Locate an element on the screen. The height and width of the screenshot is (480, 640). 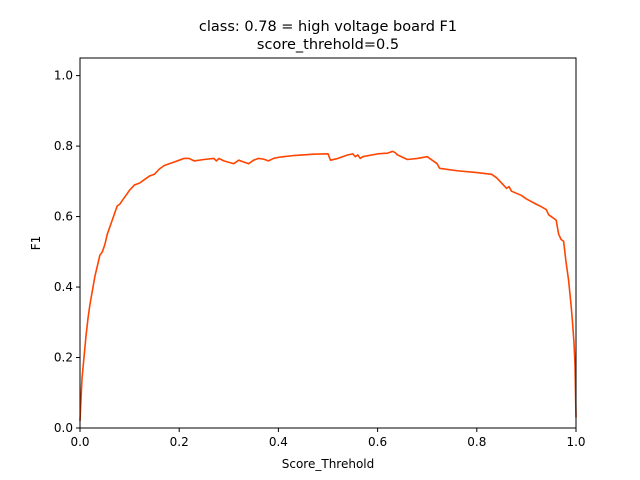
y-tick-label: 0.0 is located at coordinates (63, 428).